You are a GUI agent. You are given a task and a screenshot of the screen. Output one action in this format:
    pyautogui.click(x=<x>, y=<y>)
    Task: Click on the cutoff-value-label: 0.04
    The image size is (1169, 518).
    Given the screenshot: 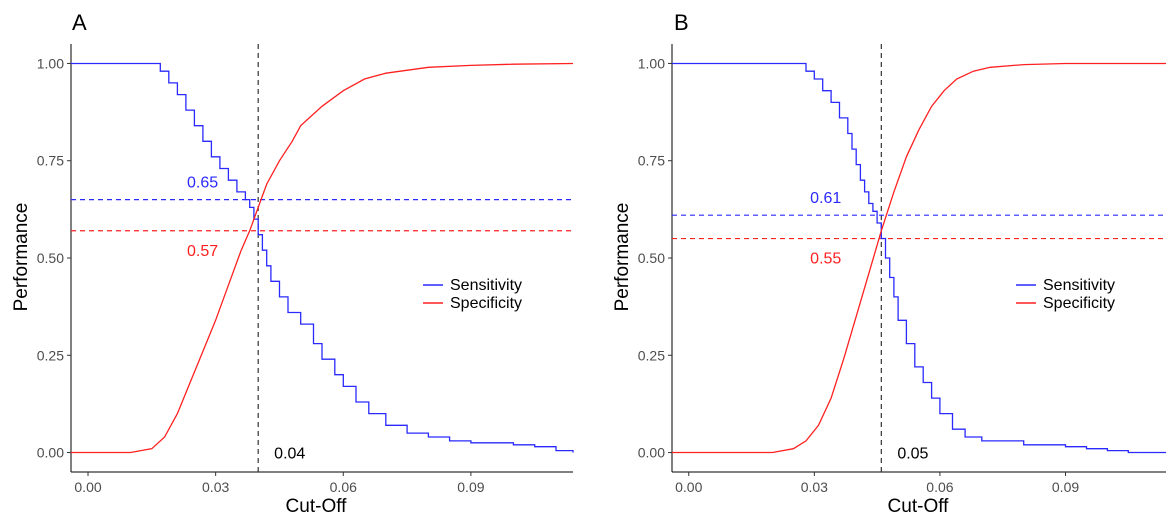 What is the action you would take?
    pyautogui.click(x=289, y=454)
    